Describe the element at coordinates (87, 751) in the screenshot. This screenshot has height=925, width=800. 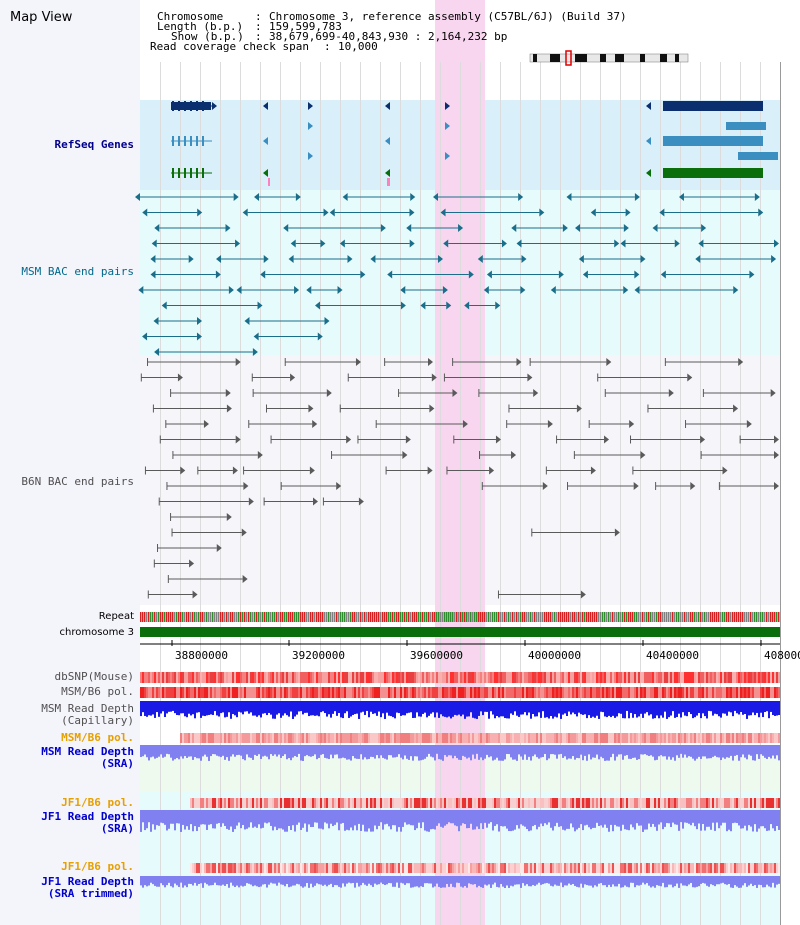
I see `track-label-msm-depth-sra: MSM Read Depth` at that location.